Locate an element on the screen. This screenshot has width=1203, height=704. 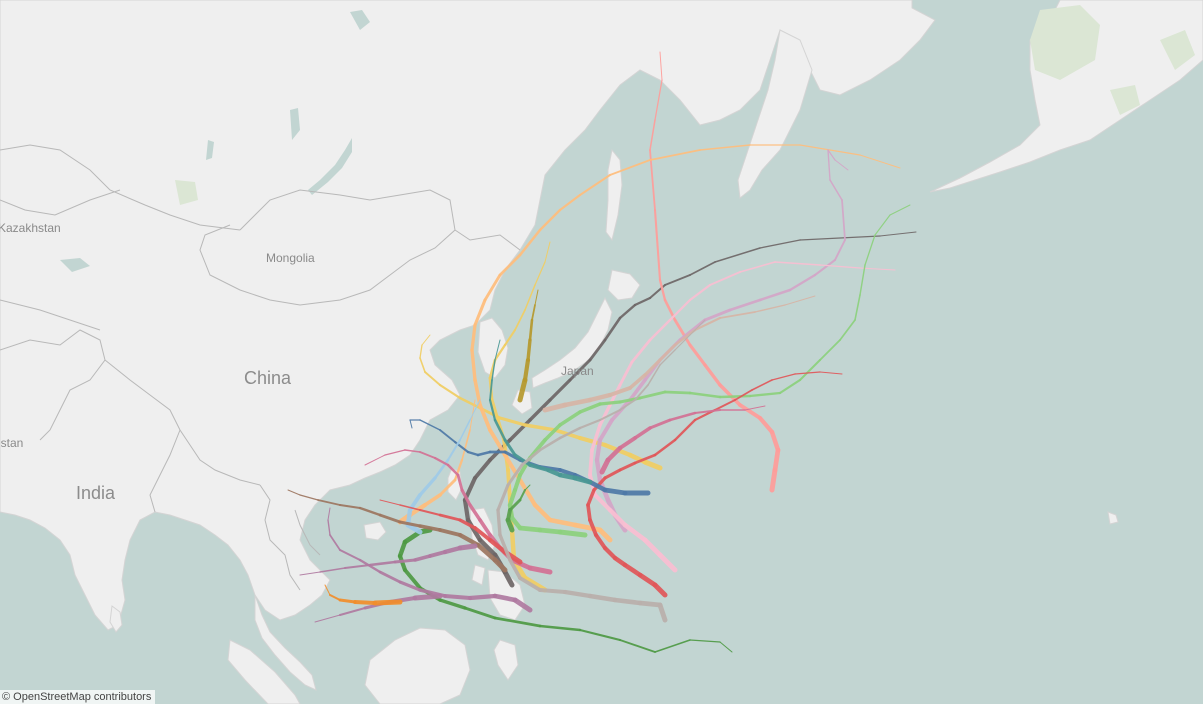
hainan is located at coordinates (375, 531).